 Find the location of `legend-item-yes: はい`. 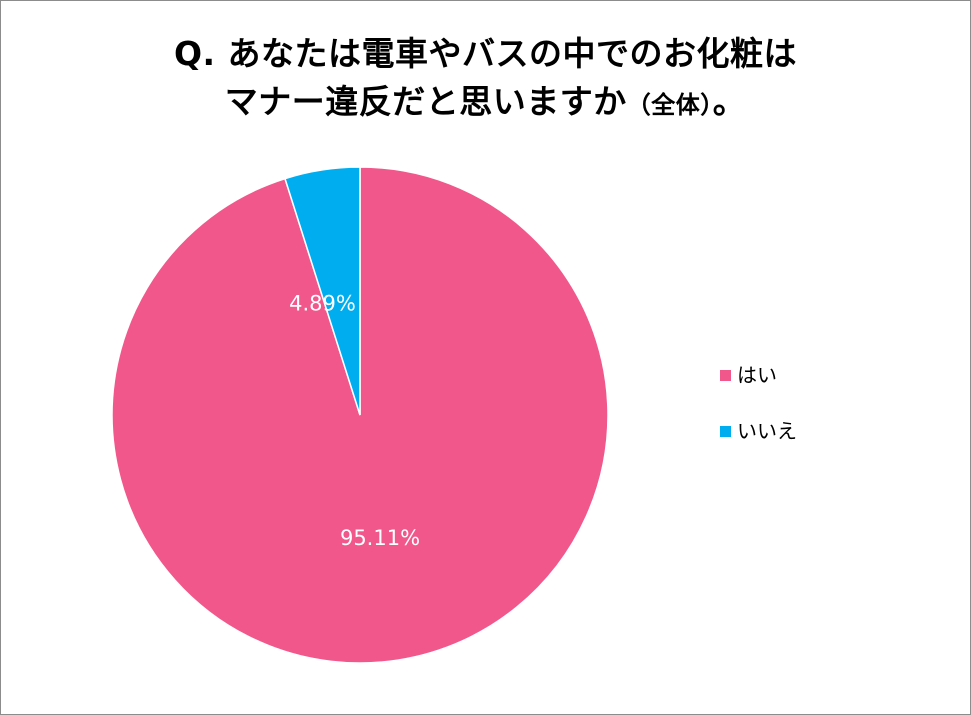

legend-item-yes: はい is located at coordinates (748, 375).